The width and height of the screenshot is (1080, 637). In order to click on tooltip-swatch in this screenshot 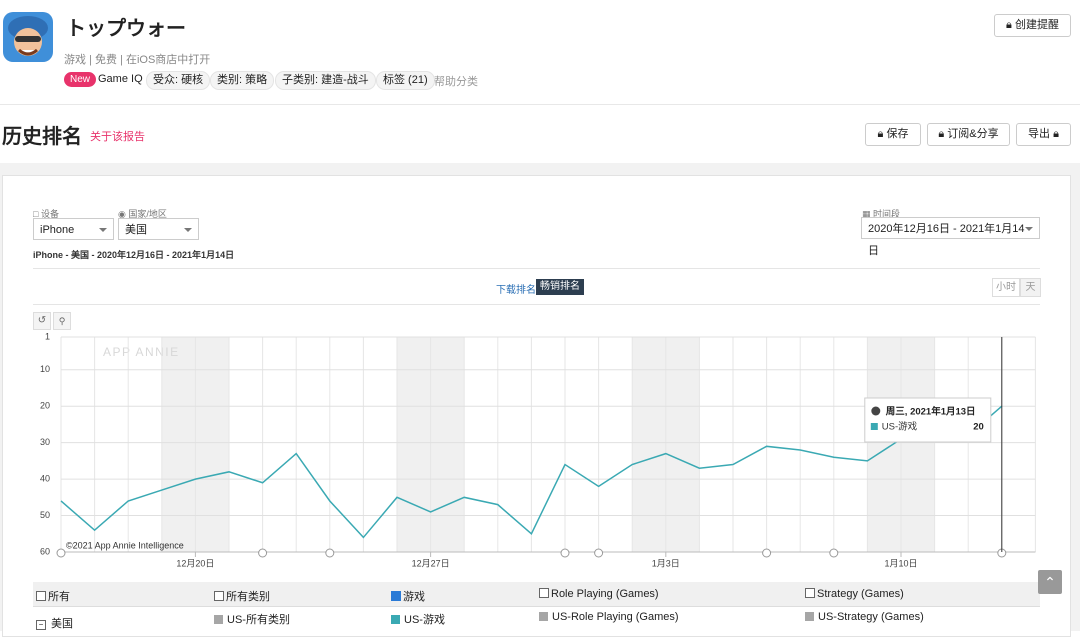, I will do `click(874, 426)`.